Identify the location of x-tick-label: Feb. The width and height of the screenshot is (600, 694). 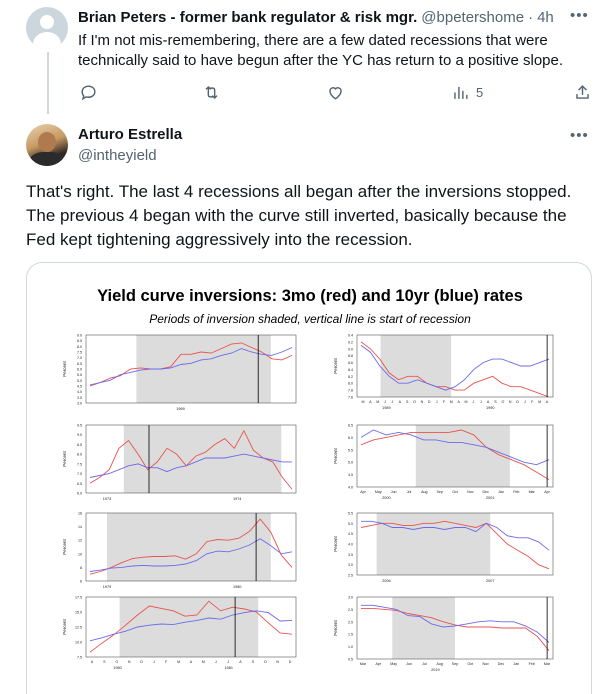
(532, 664).